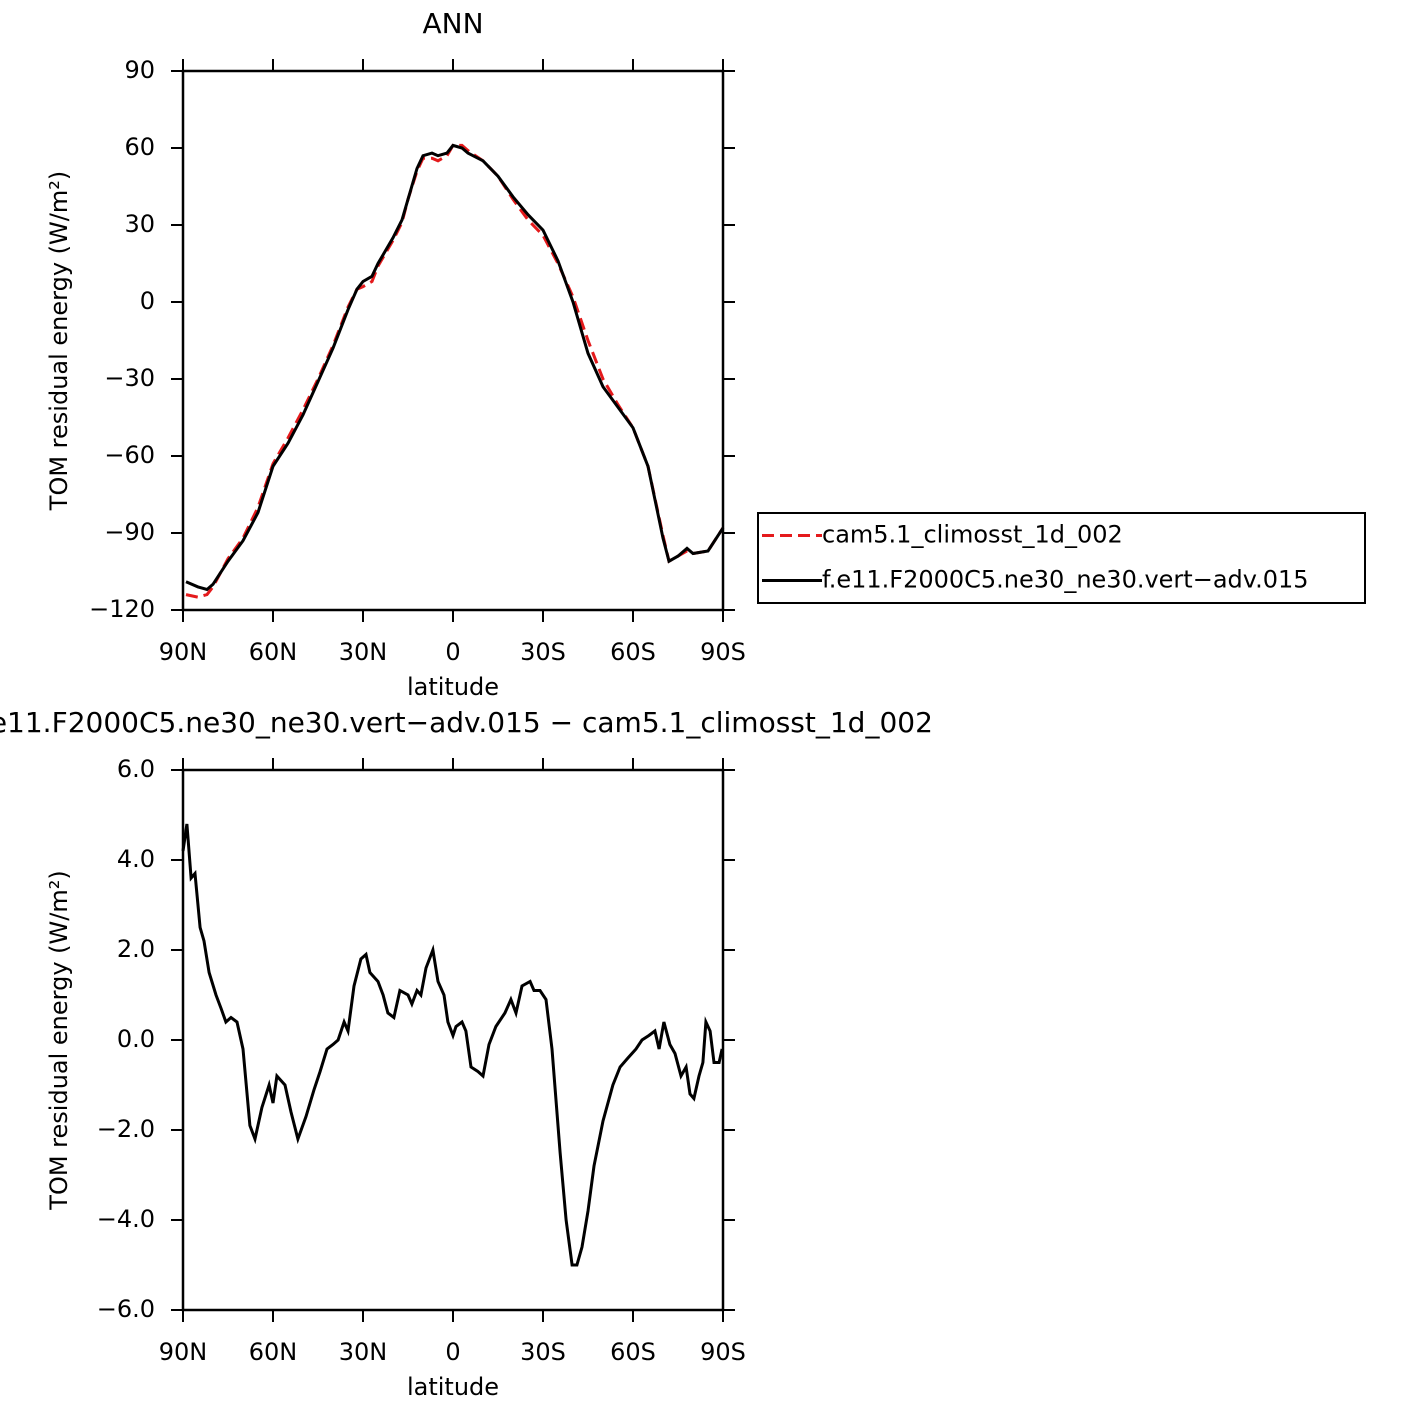 The width and height of the screenshot is (1409, 1408). What do you see at coordinates (136, 769) in the screenshot?
I see `y-tick-label: 6.0` at bounding box center [136, 769].